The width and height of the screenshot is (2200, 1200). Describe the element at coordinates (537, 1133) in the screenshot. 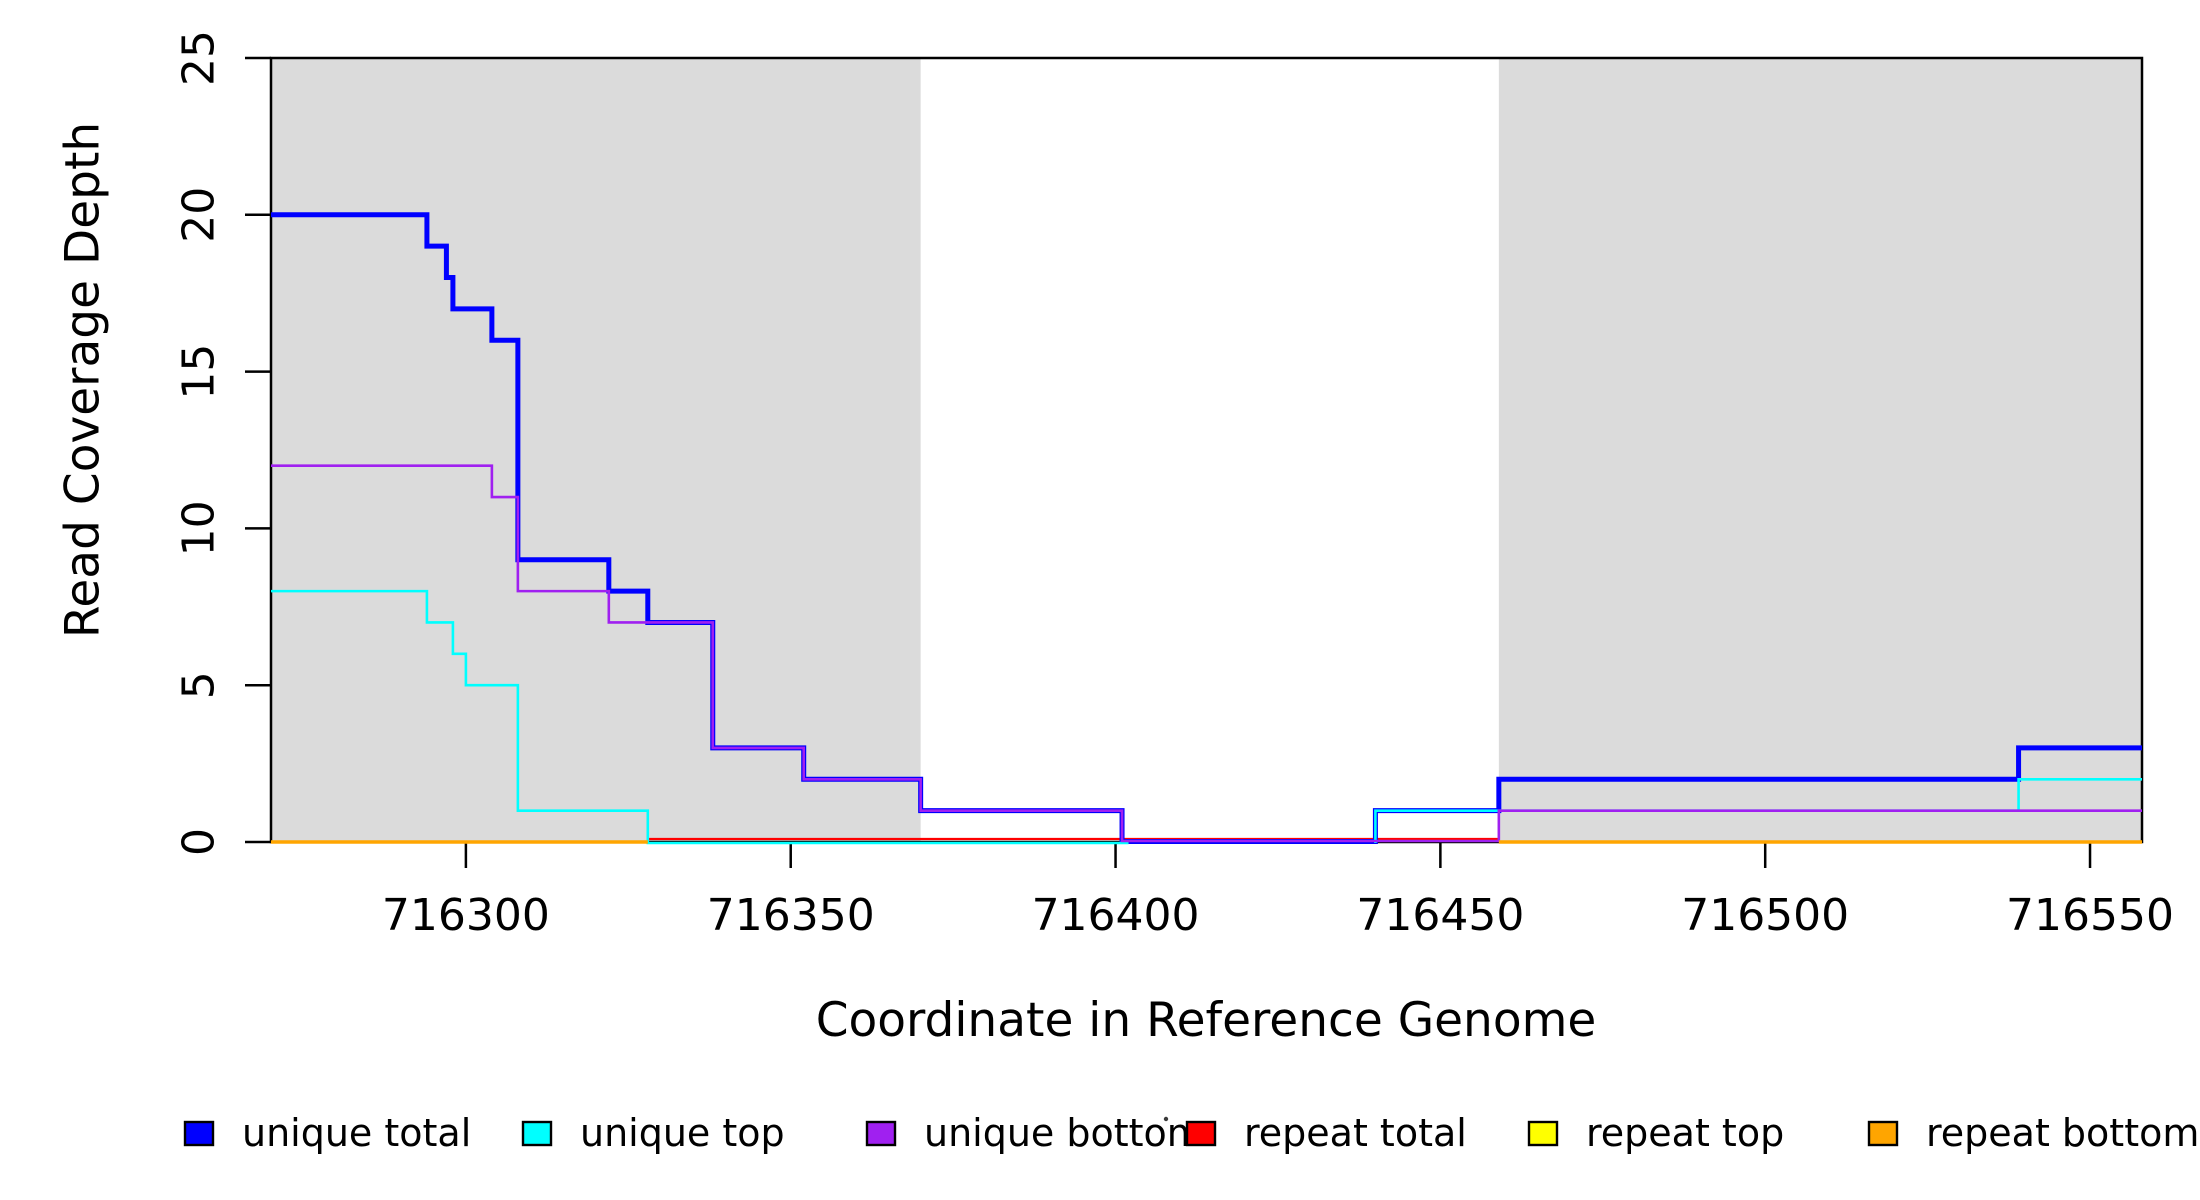

I see `legend-swatch-unique-top` at that location.